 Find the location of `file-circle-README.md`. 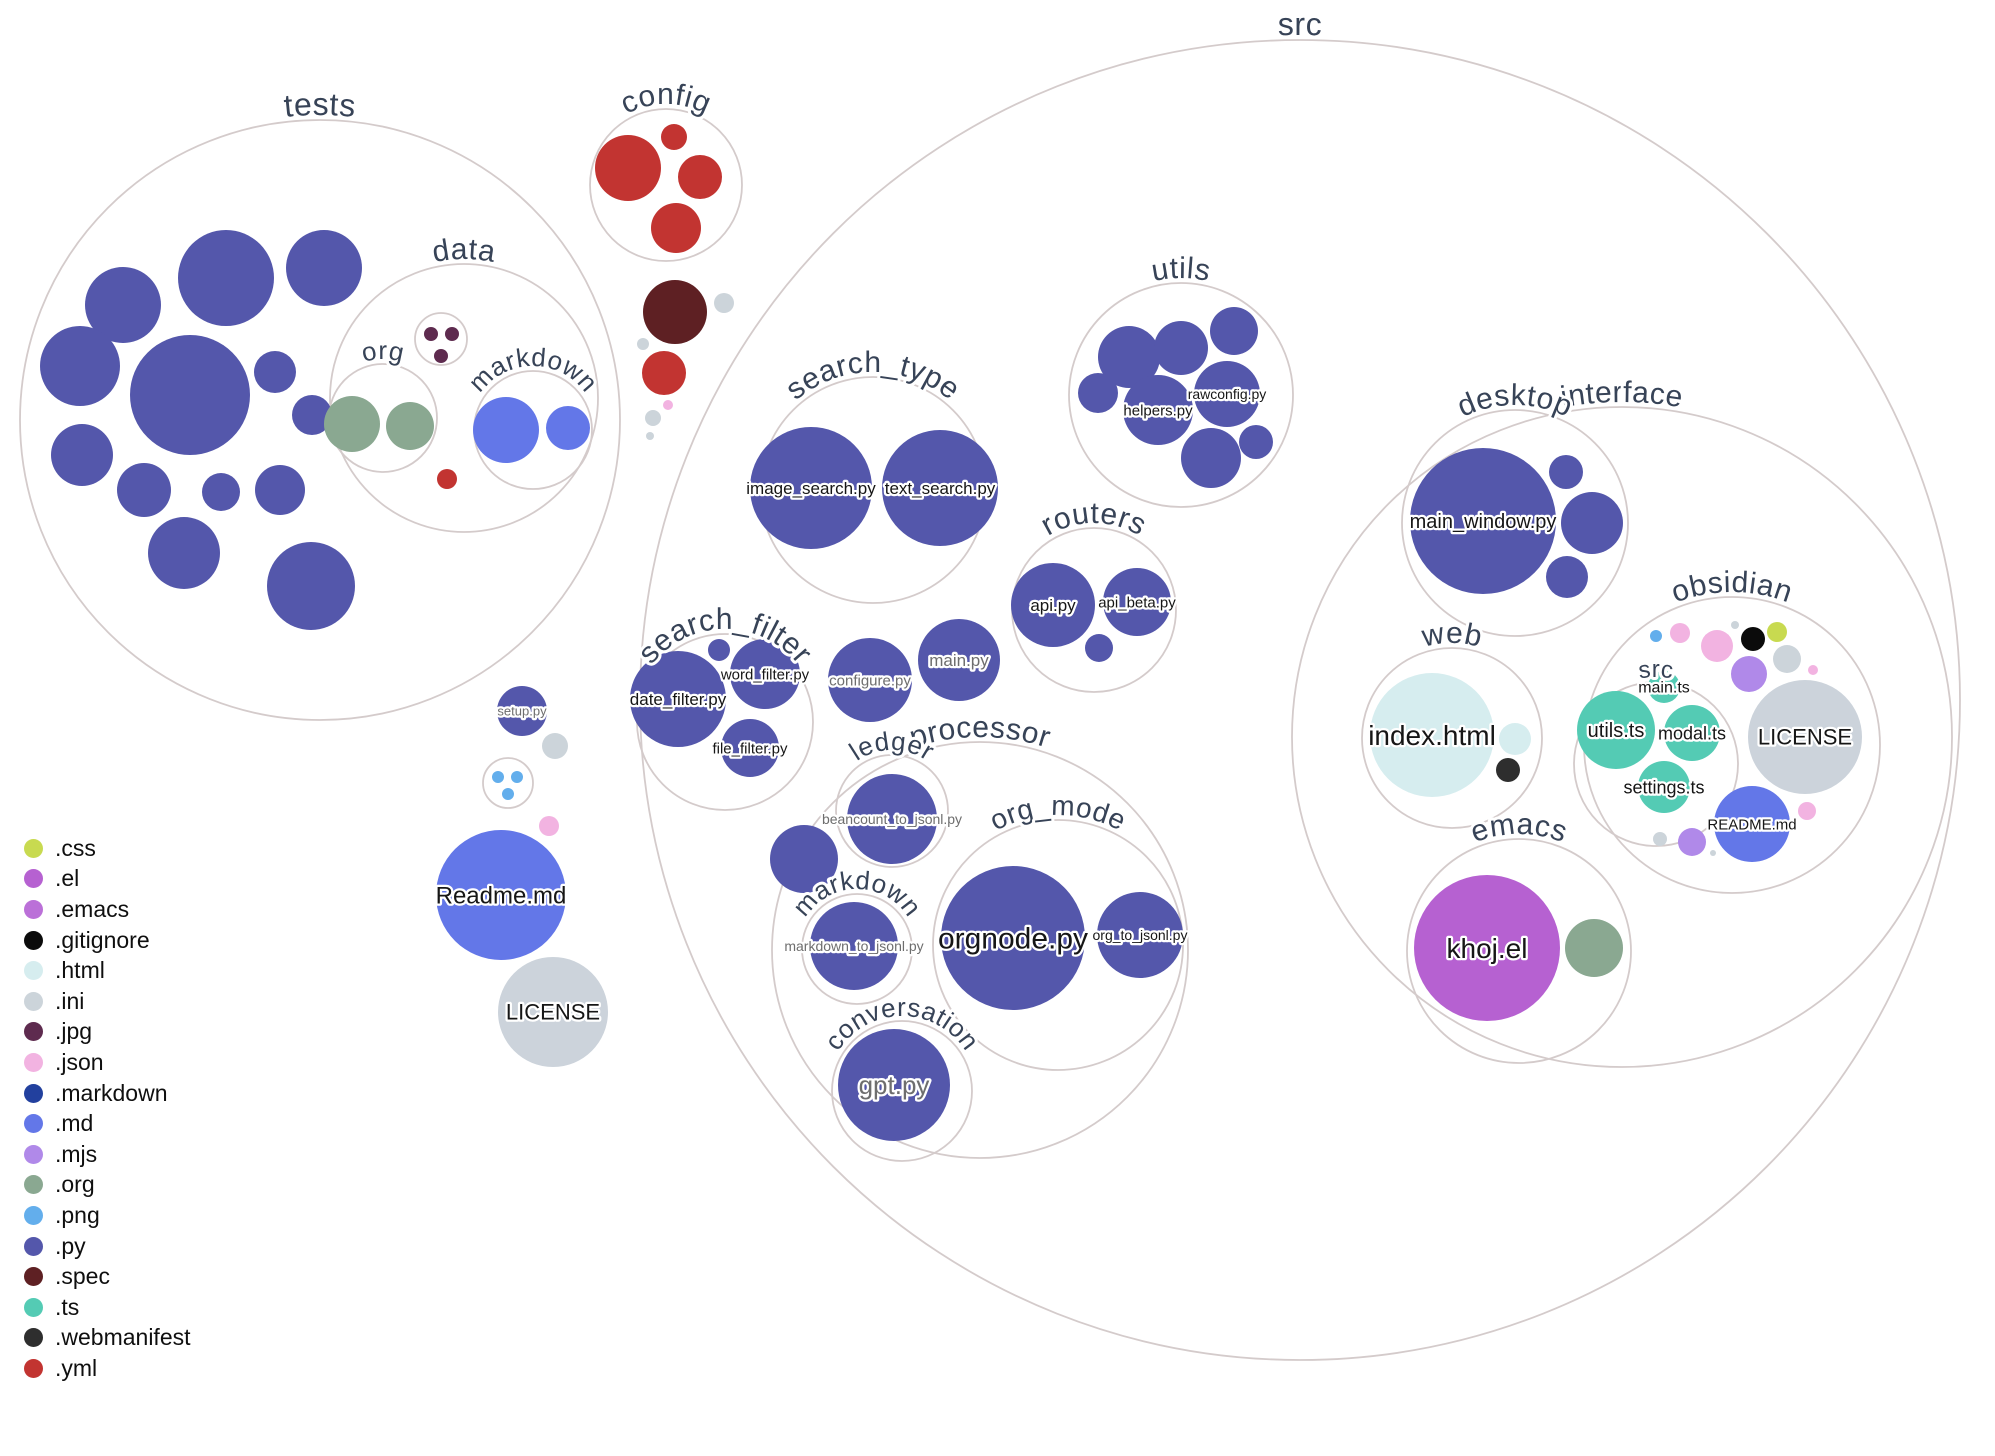

file-circle-README.md is located at coordinates (1752, 824).